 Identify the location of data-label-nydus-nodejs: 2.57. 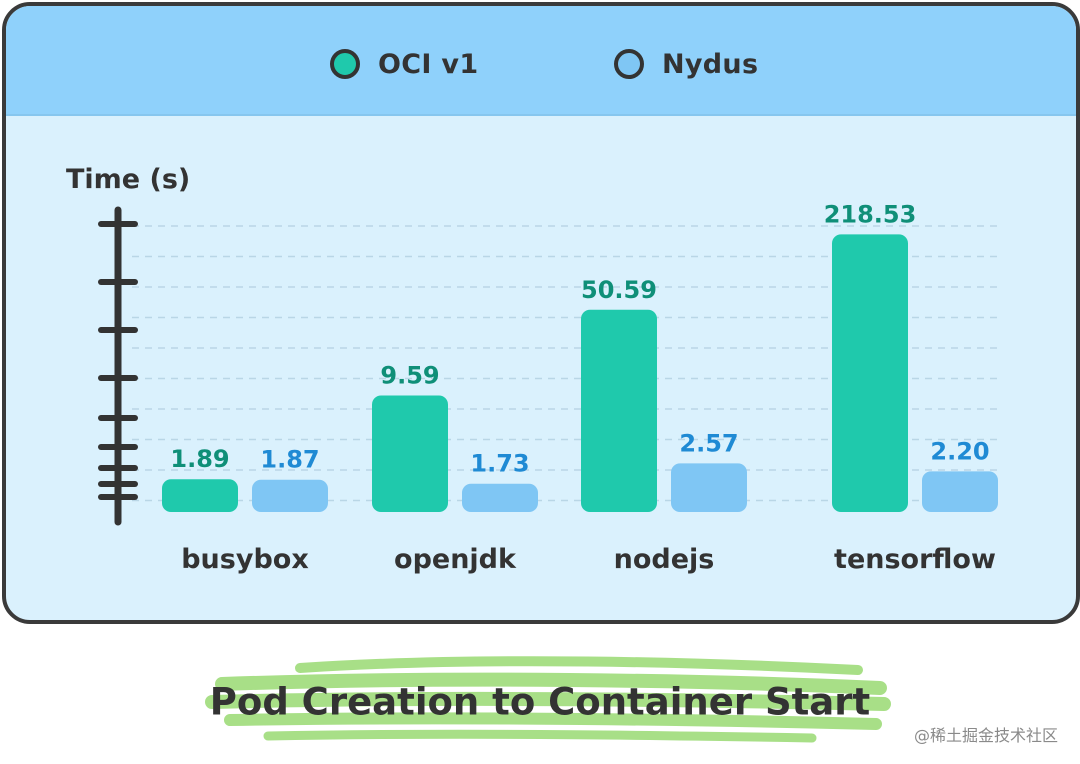
(708, 443).